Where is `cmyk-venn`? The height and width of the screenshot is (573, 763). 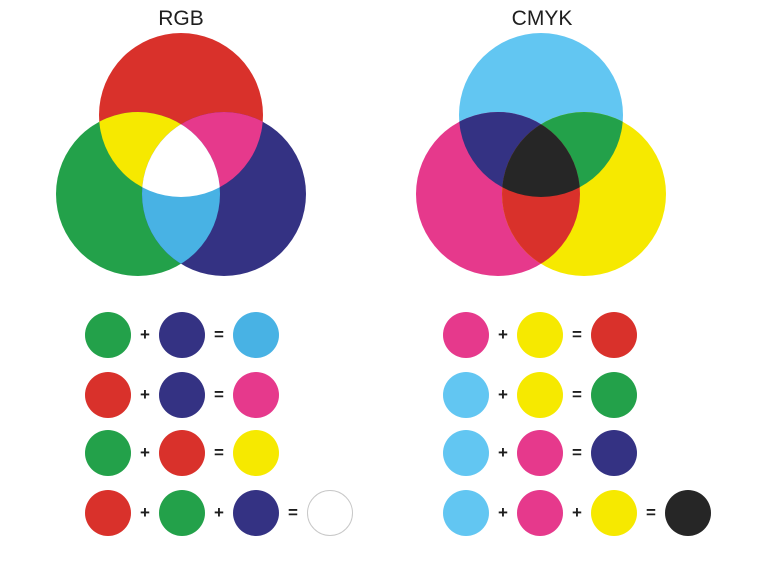
cmyk-venn is located at coordinates (541, 154).